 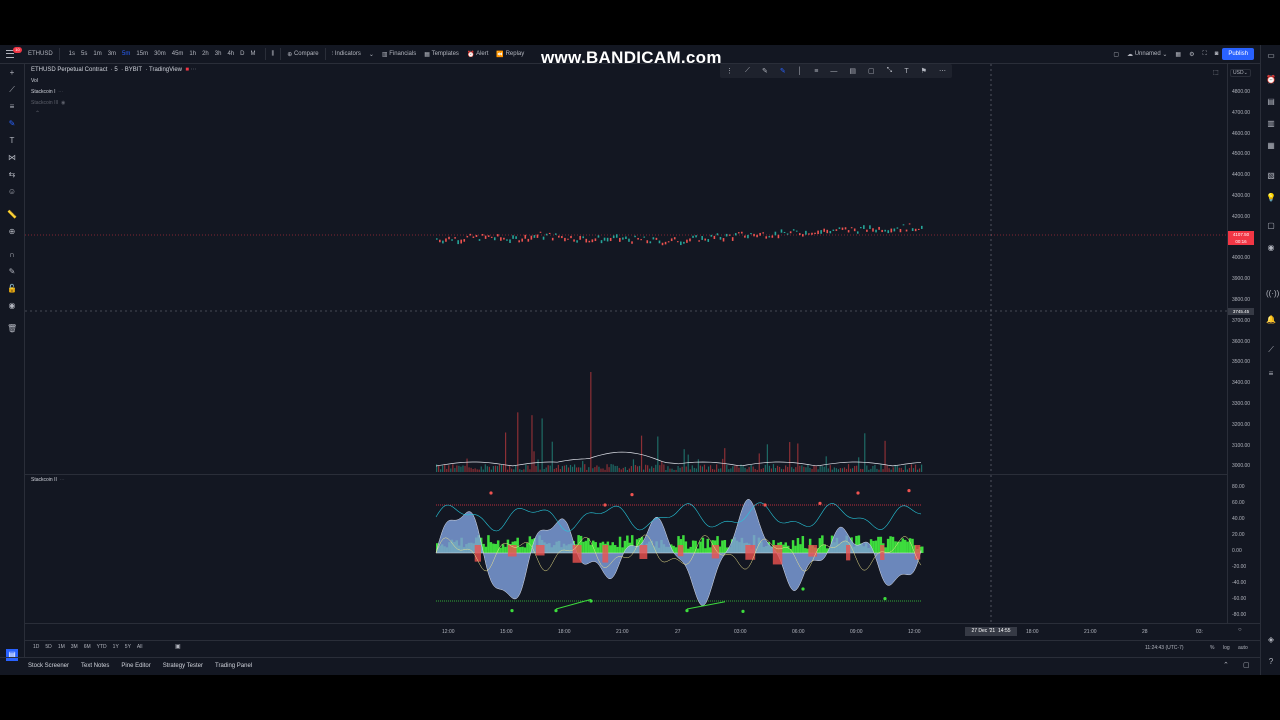 I want to click on layers-side-icon: ◈, so click(x=1271, y=639).